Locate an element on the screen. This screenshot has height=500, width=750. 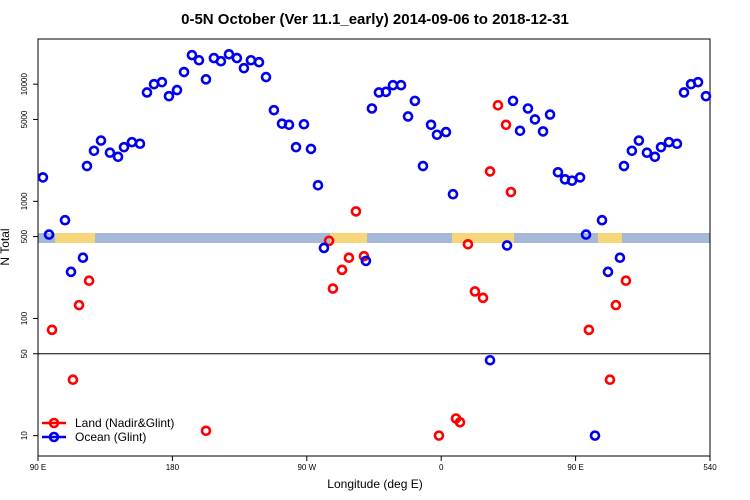
y-tick-label: 100 is located at coordinates (24, 318).